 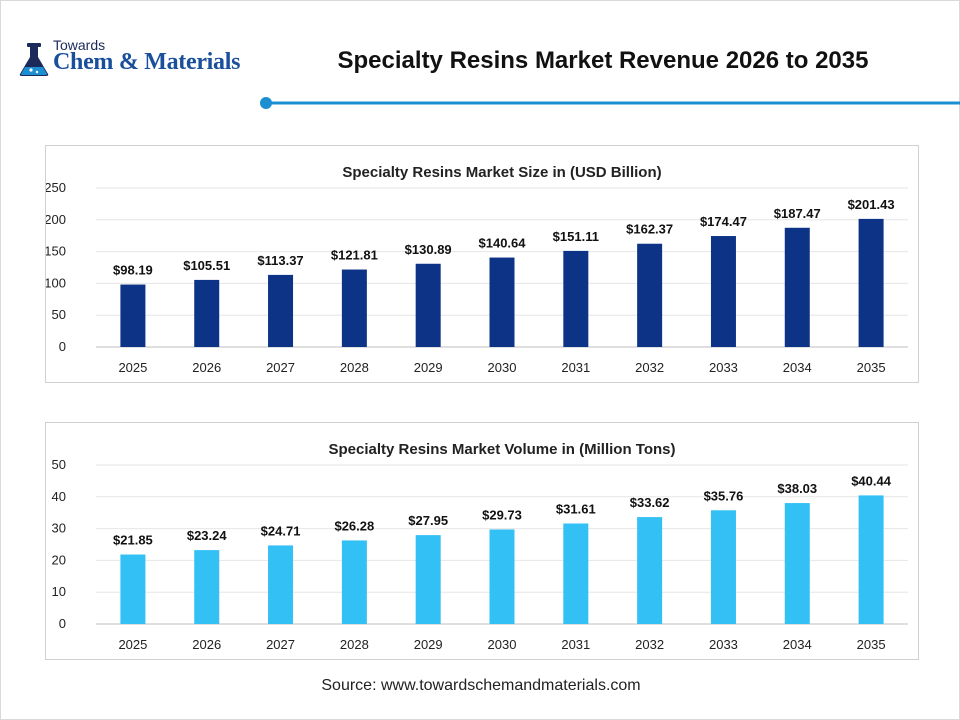 What do you see at coordinates (871, 204) in the screenshot?
I see `data-label: $201.43` at bounding box center [871, 204].